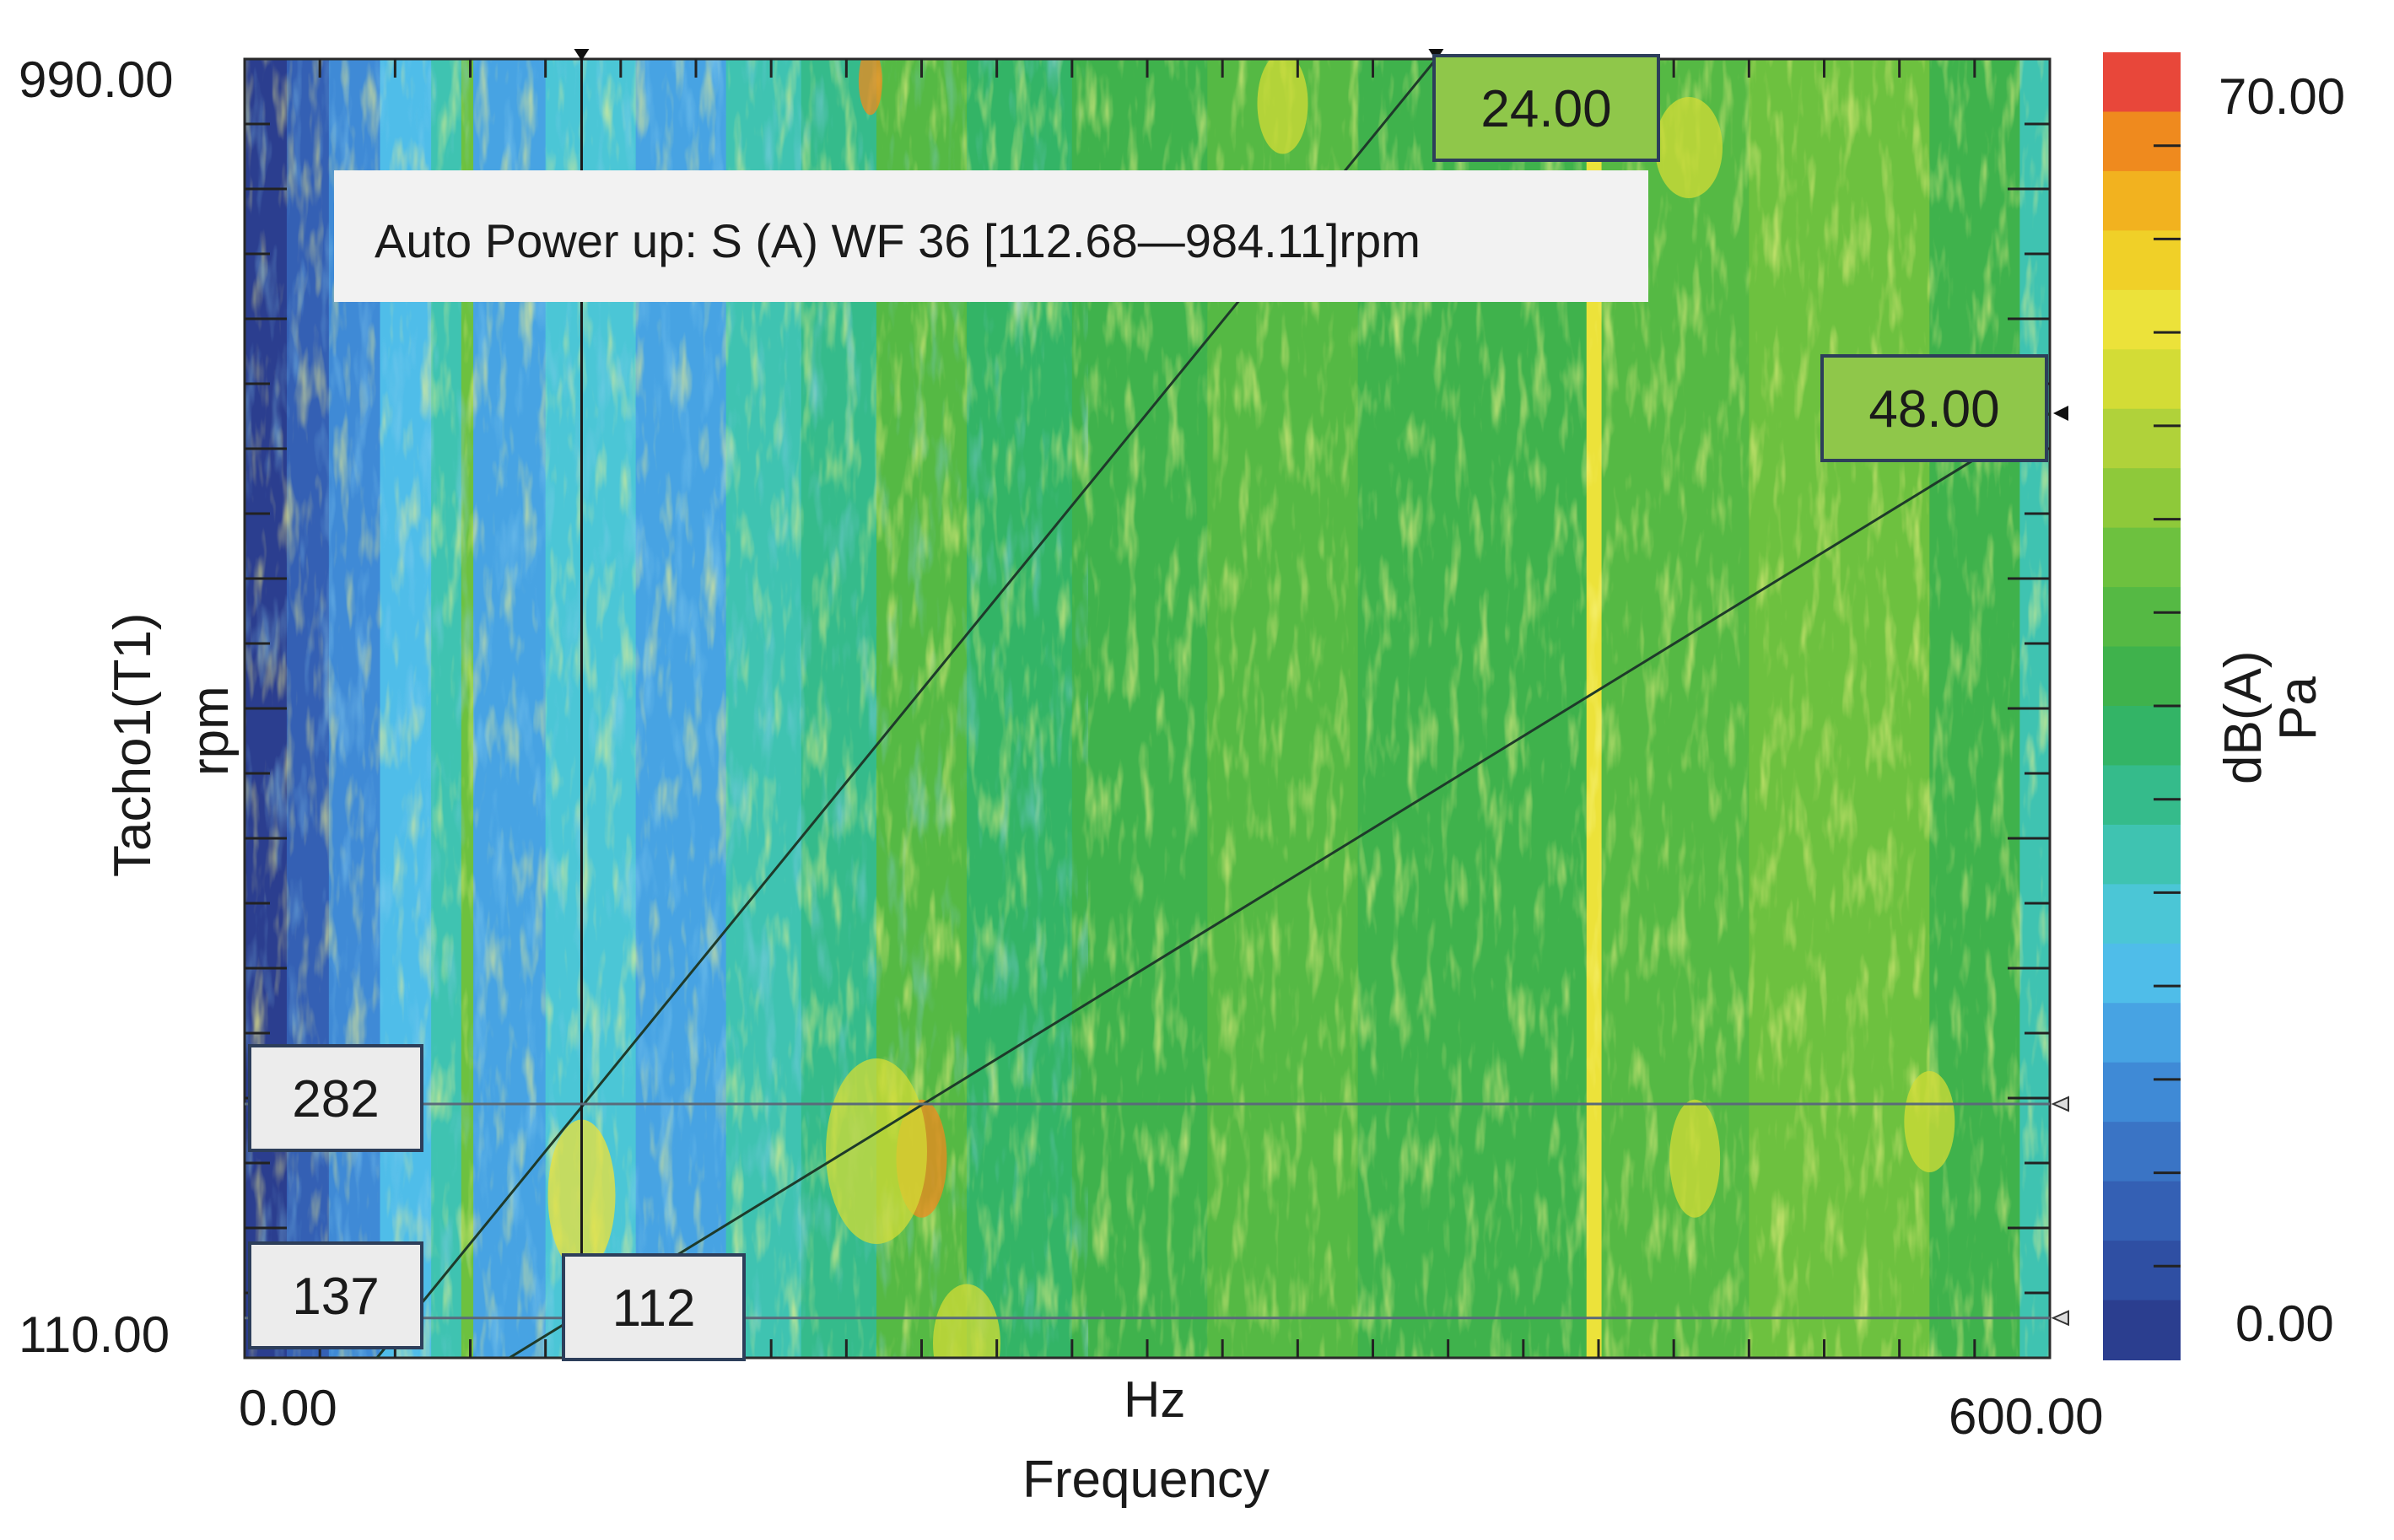 The width and height of the screenshot is (2394, 1540). I want to click on order-24-box: 24.00, so click(1546, 108).